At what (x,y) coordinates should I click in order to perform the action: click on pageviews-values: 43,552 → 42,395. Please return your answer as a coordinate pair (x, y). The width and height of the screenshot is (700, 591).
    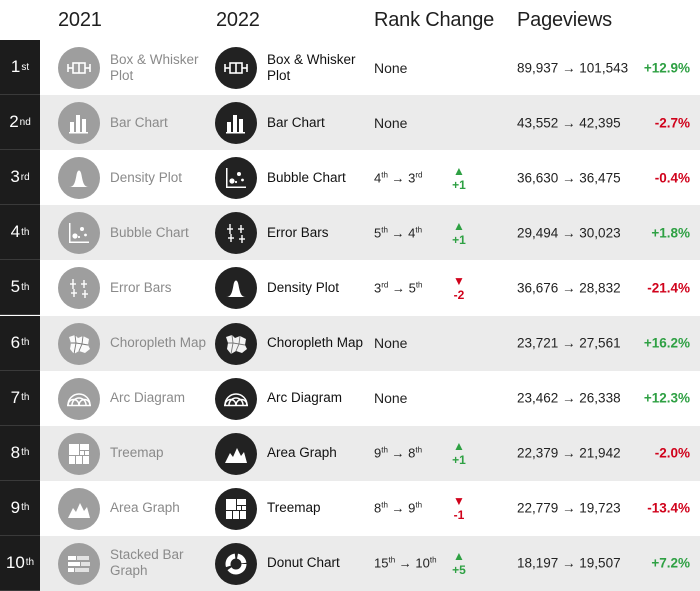
    Looking at the image, I should click on (569, 123).